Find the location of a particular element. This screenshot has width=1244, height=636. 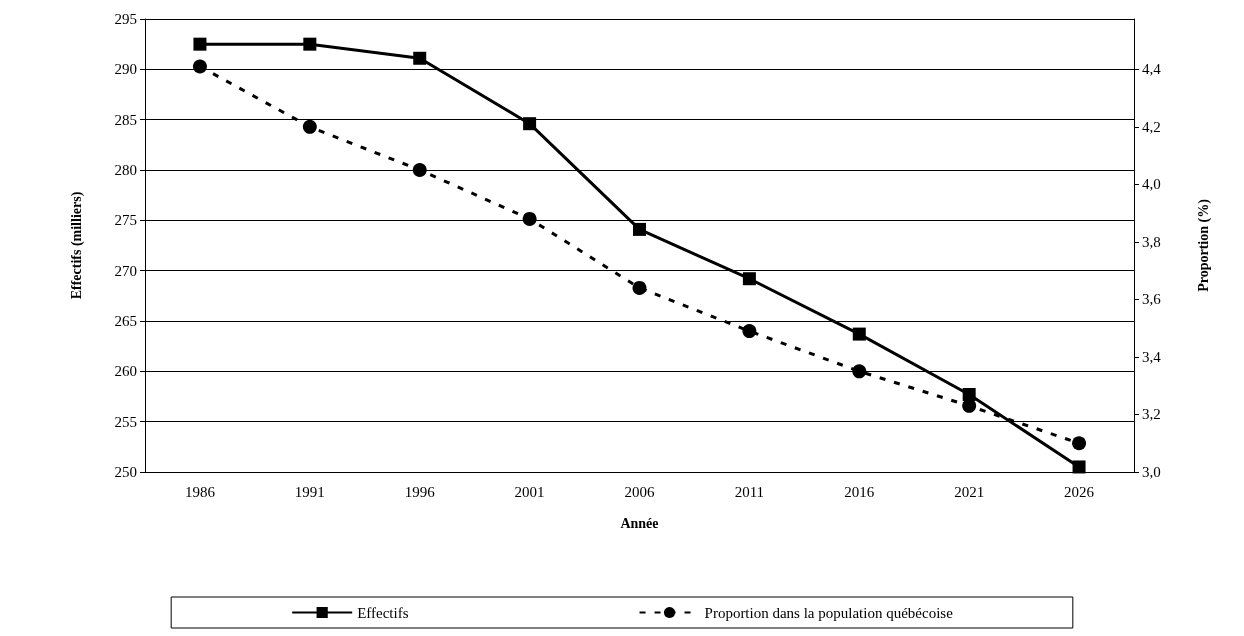

y2-tick-label: 3,6 is located at coordinates (1152, 299).